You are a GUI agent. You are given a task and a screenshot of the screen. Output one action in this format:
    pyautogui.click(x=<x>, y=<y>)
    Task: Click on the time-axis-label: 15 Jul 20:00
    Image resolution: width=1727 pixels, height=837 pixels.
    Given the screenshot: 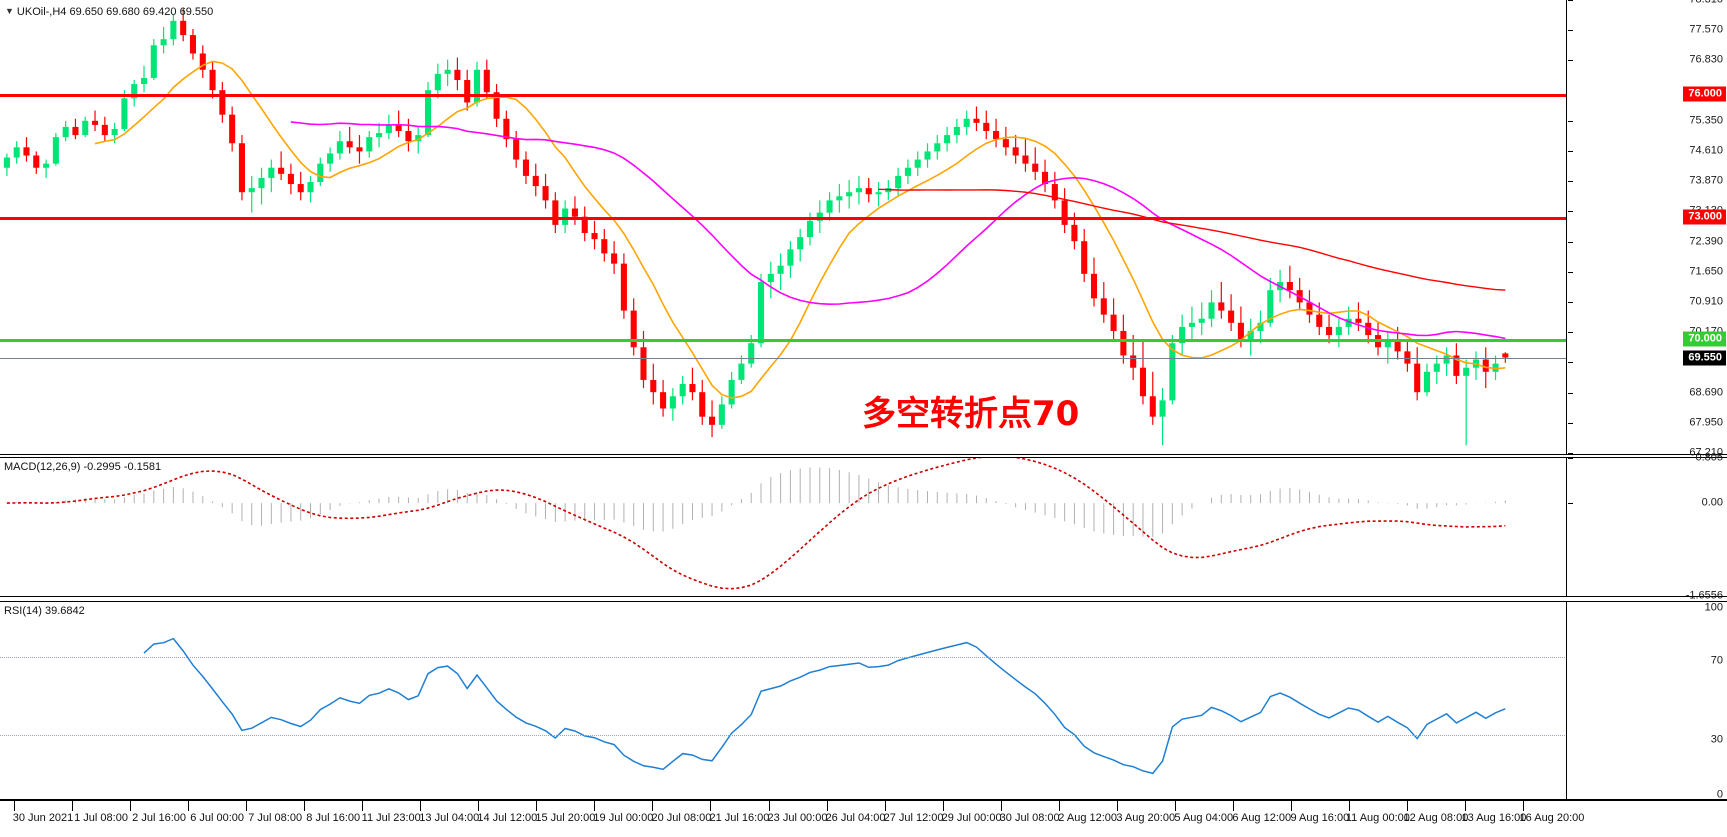 What is the action you would take?
    pyautogui.click(x=565, y=818)
    